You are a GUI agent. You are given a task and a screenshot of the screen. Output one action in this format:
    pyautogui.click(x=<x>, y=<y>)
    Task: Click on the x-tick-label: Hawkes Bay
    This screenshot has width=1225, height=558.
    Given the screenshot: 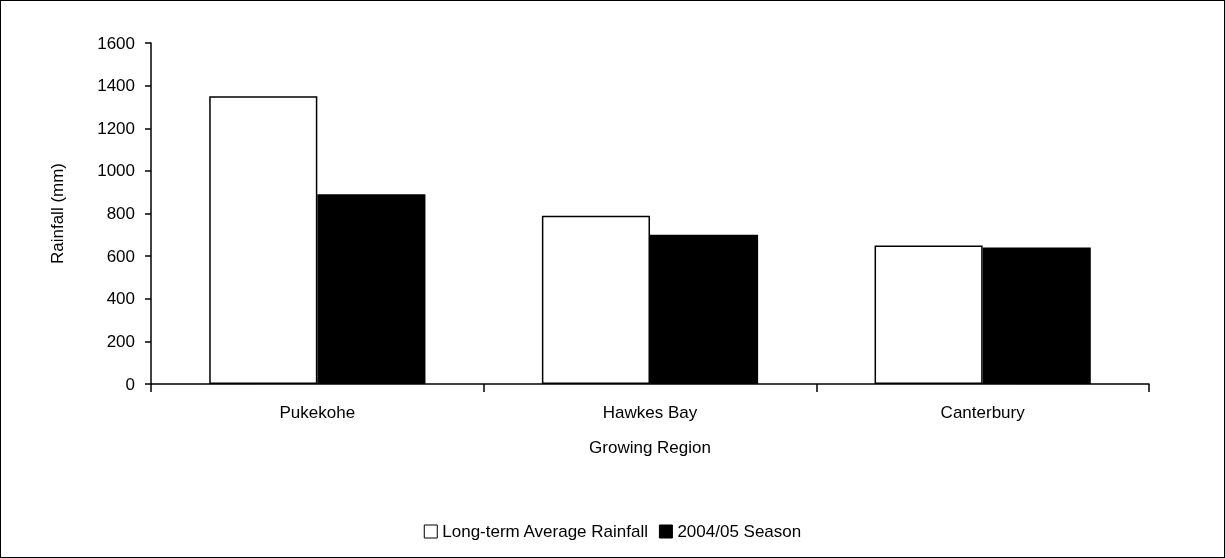 What is the action you would take?
    pyautogui.click(x=650, y=412)
    